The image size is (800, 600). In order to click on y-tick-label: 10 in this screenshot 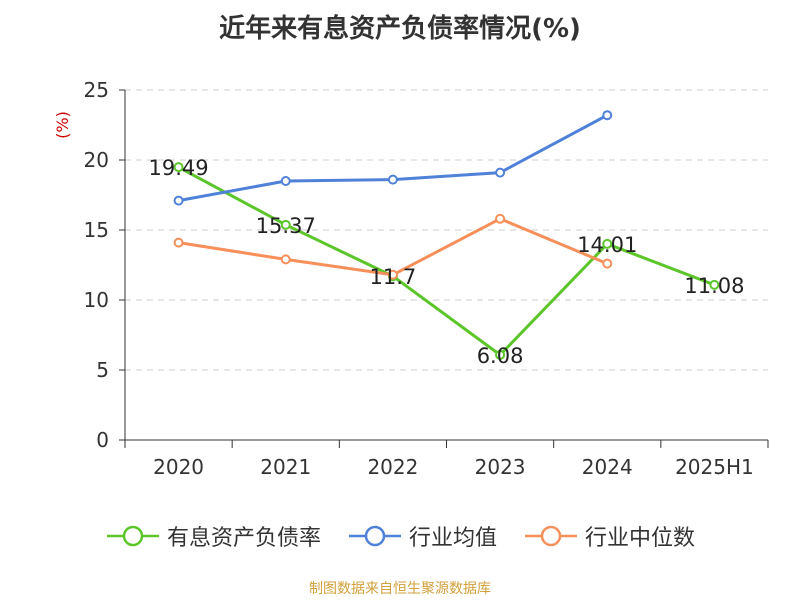, I will do `click(96, 300)`.